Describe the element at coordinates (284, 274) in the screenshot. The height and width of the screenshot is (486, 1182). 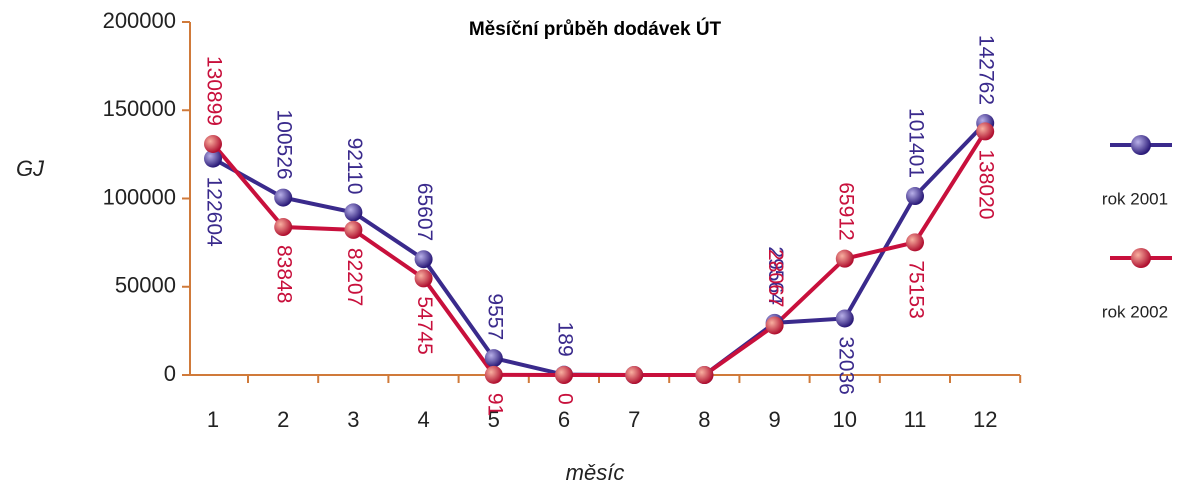
I see `data-label: 83848` at that location.